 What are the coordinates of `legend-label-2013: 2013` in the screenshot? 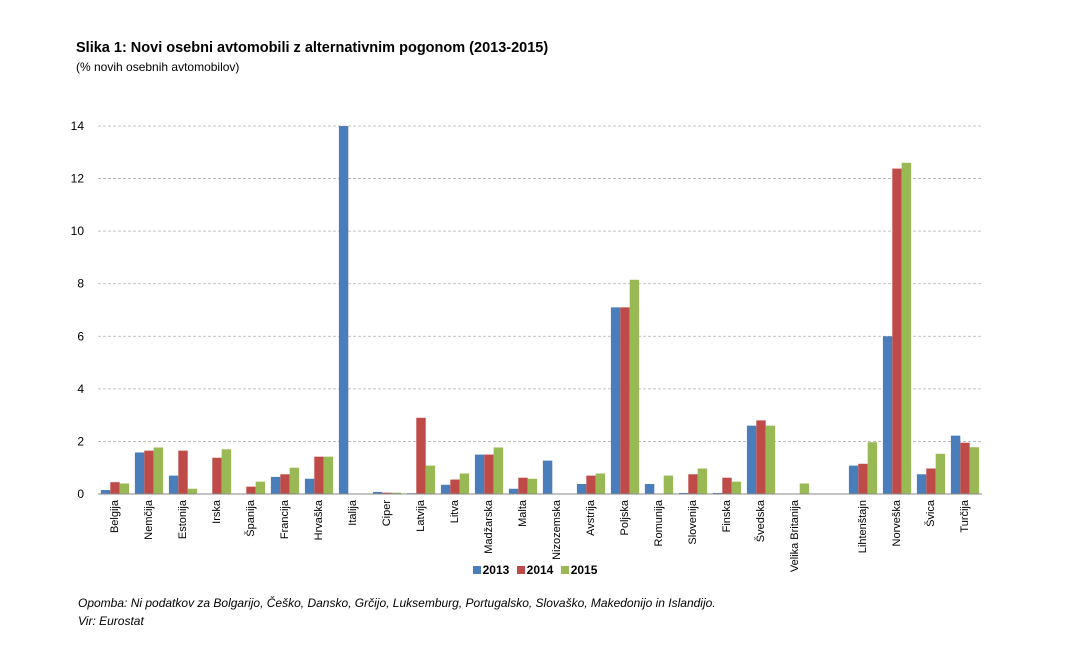 It's located at (496, 570).